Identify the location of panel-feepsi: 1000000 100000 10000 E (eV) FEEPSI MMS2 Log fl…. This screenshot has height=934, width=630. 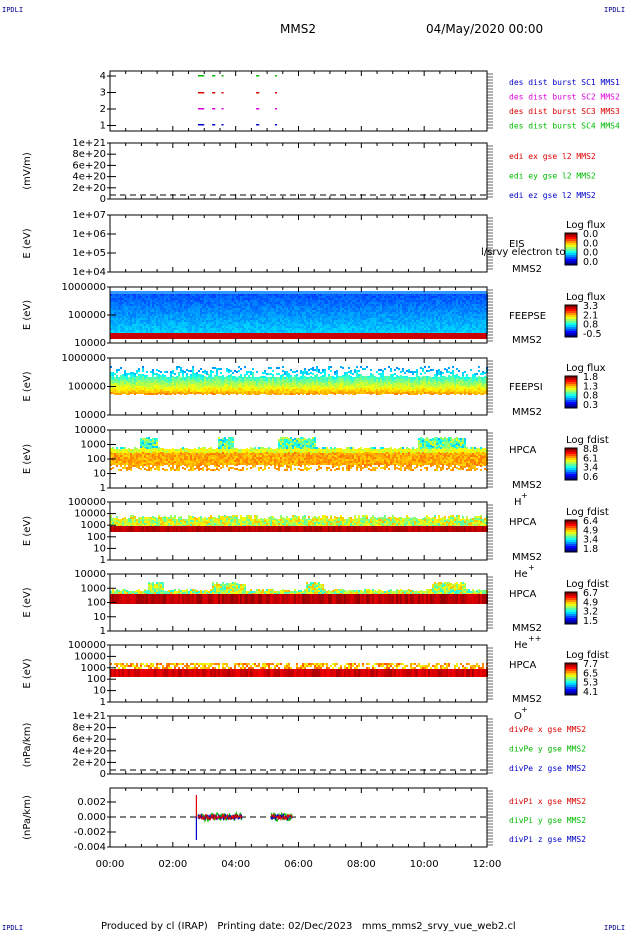
(314, 387).